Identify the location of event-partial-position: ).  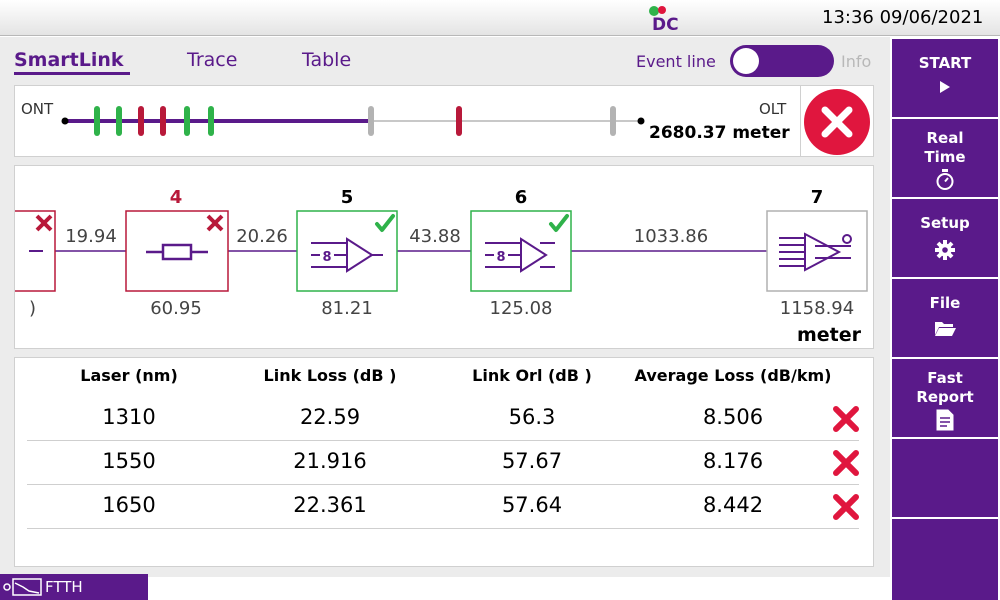
(32, 308).